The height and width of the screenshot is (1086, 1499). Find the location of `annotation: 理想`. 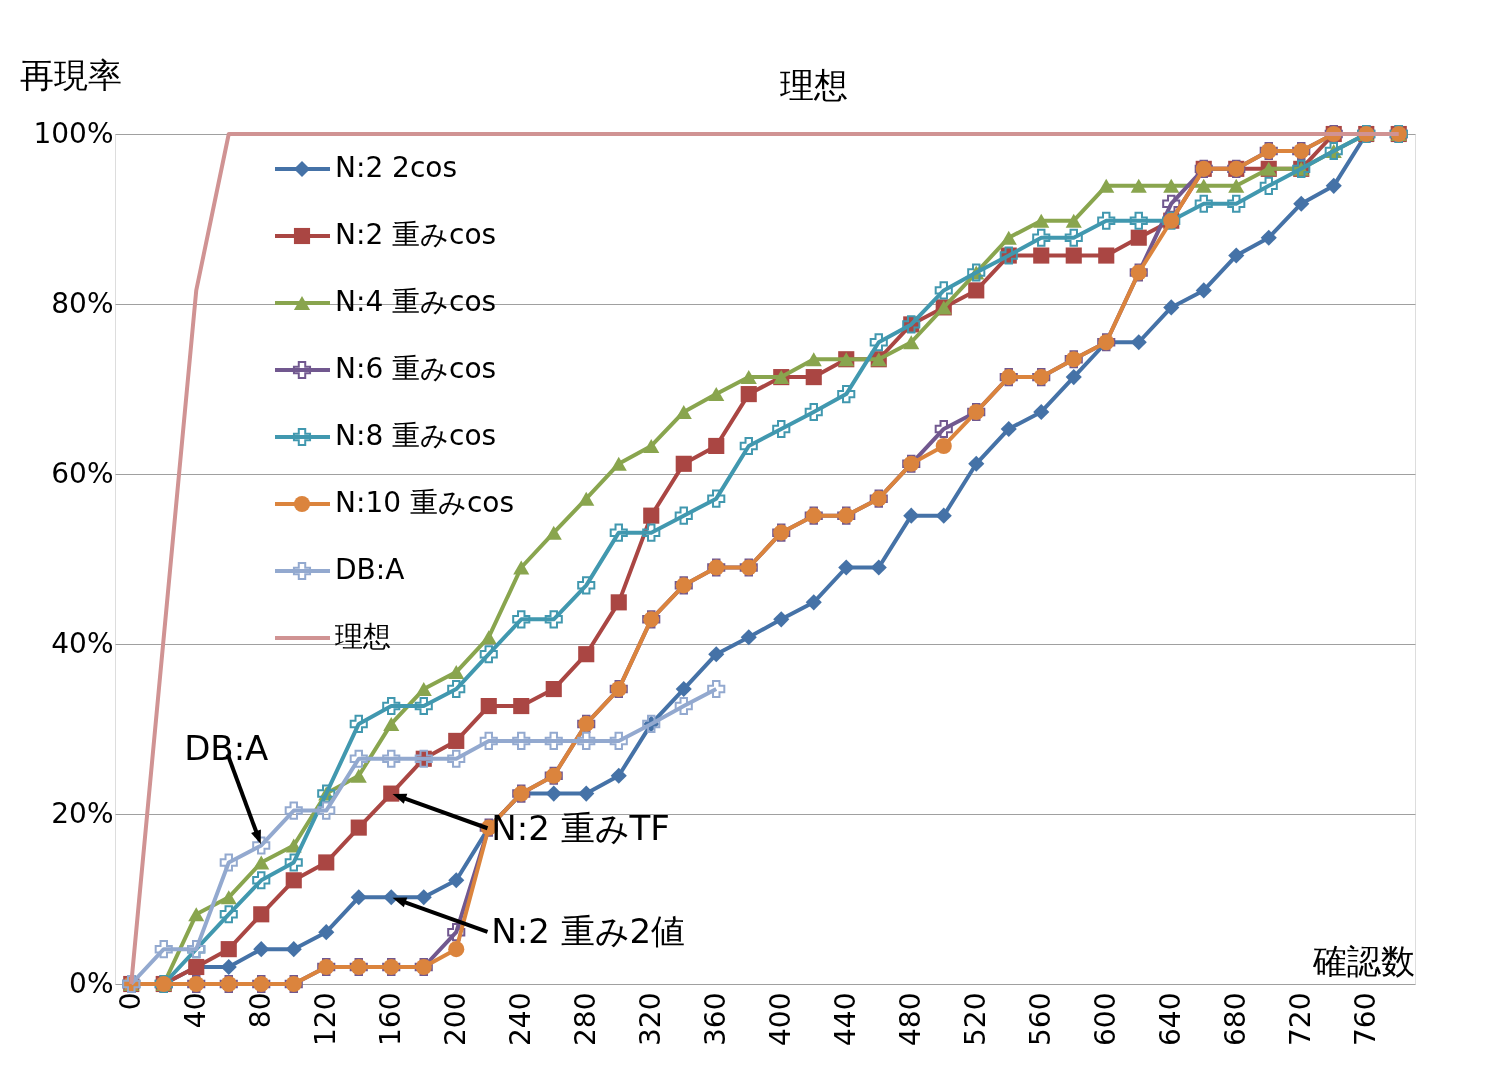

annotation: 理想 is located at coordinates (813, 85).